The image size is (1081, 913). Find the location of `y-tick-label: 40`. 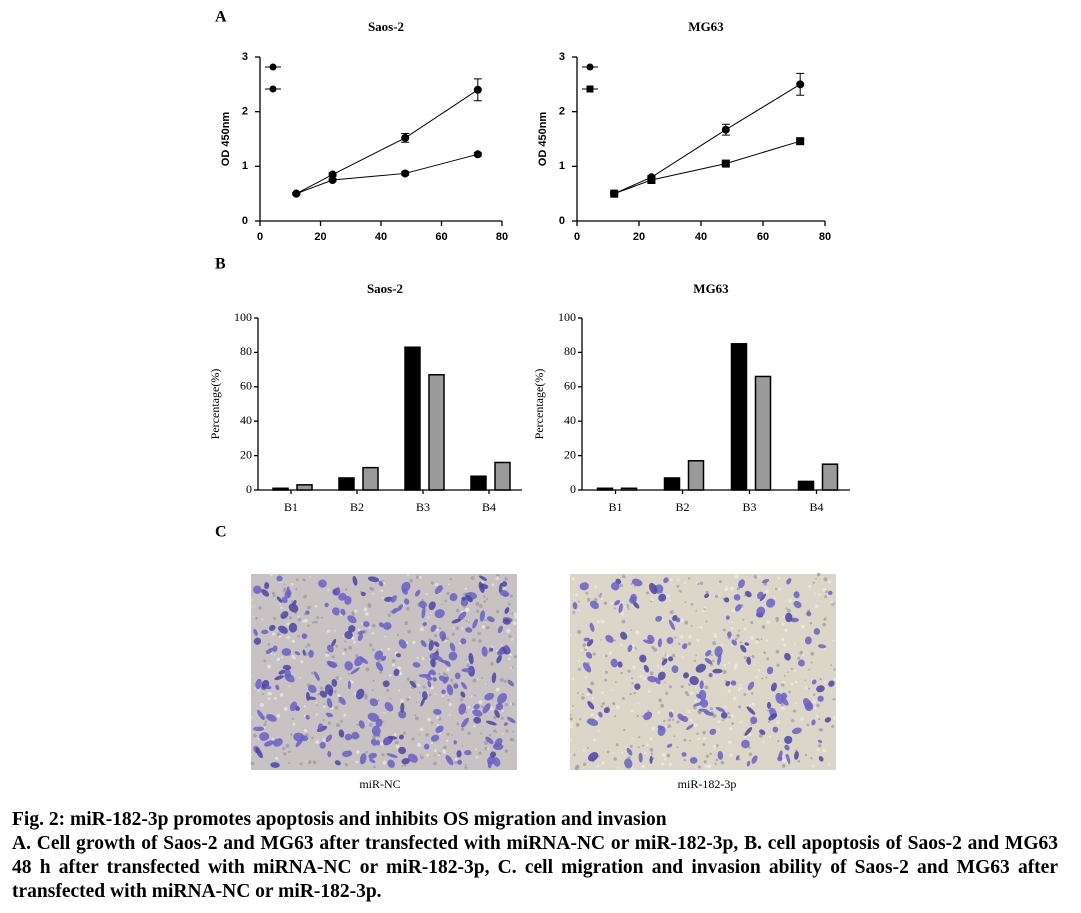

y-tick-label: 40 is located at coordinates (246, 420).